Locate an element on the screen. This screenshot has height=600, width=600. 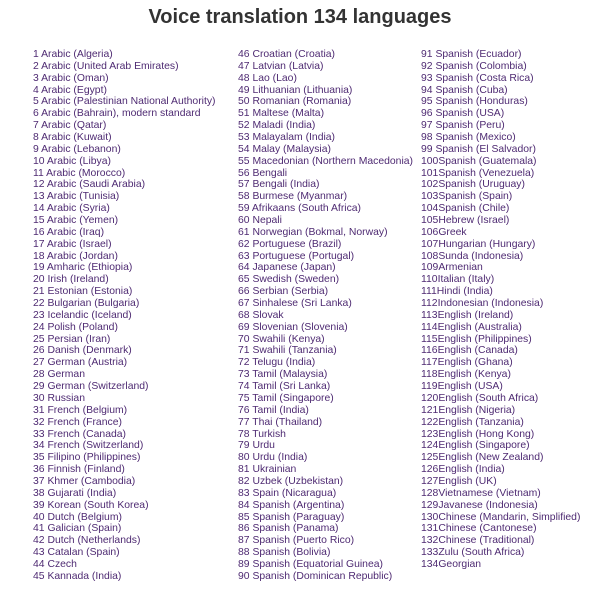
language-item: 87 Spanish (Puerto Rico) is located at coordinates (296, 541).